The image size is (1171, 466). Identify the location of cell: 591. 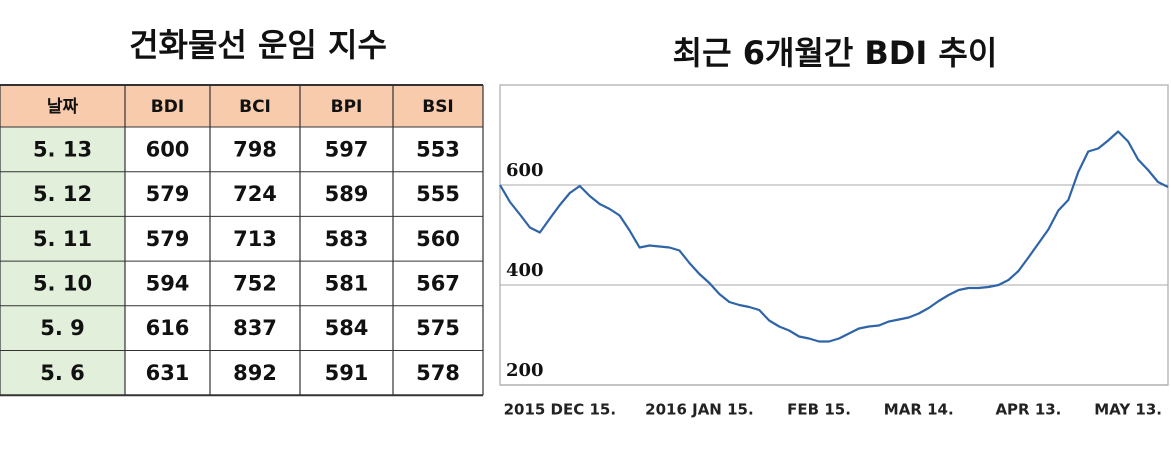
(347, 373).